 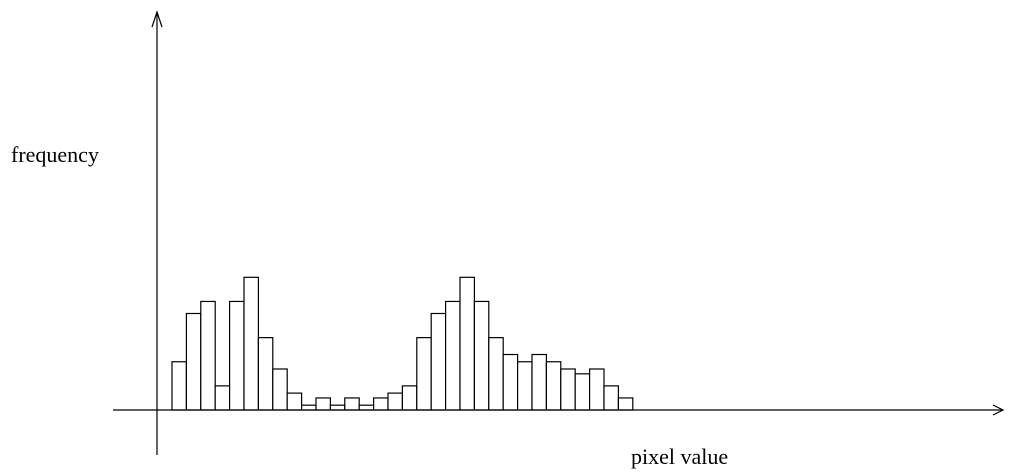 What do you see at coordinates (679, 456) in the screenshot?
I see `x-axis-label: pixel value` at bounding box center [679, 456].